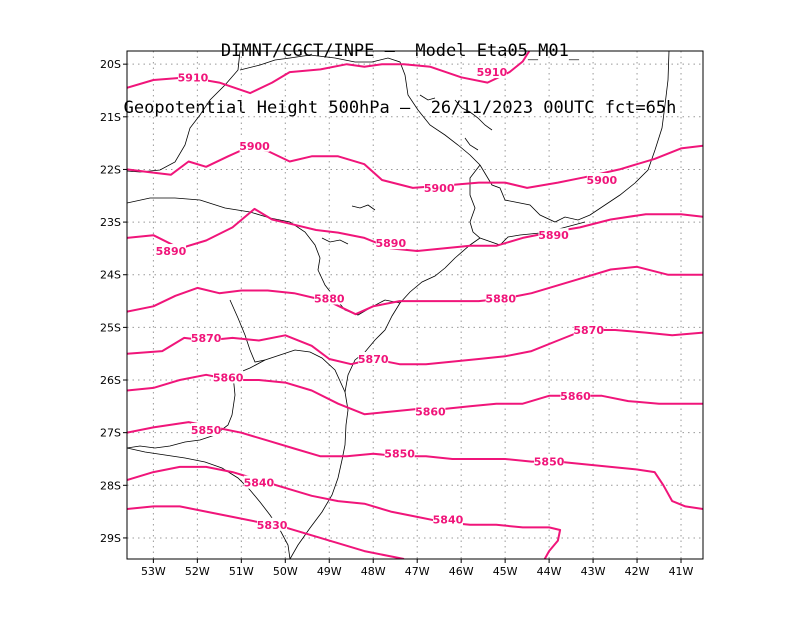 The image size is (800, 618). I want to click on x-tick-label: 51W, so click(241, 571).